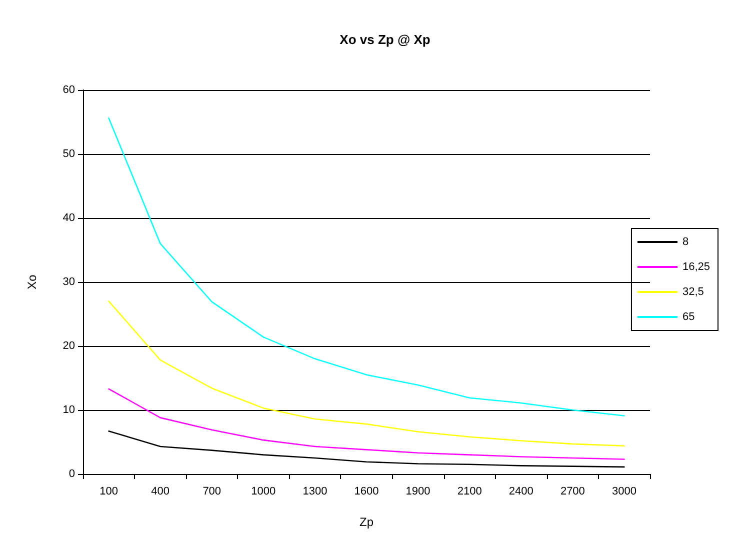 This screenshot has width=746, height=559. I want to click on x-tick-label: 100, so click(109, 492).